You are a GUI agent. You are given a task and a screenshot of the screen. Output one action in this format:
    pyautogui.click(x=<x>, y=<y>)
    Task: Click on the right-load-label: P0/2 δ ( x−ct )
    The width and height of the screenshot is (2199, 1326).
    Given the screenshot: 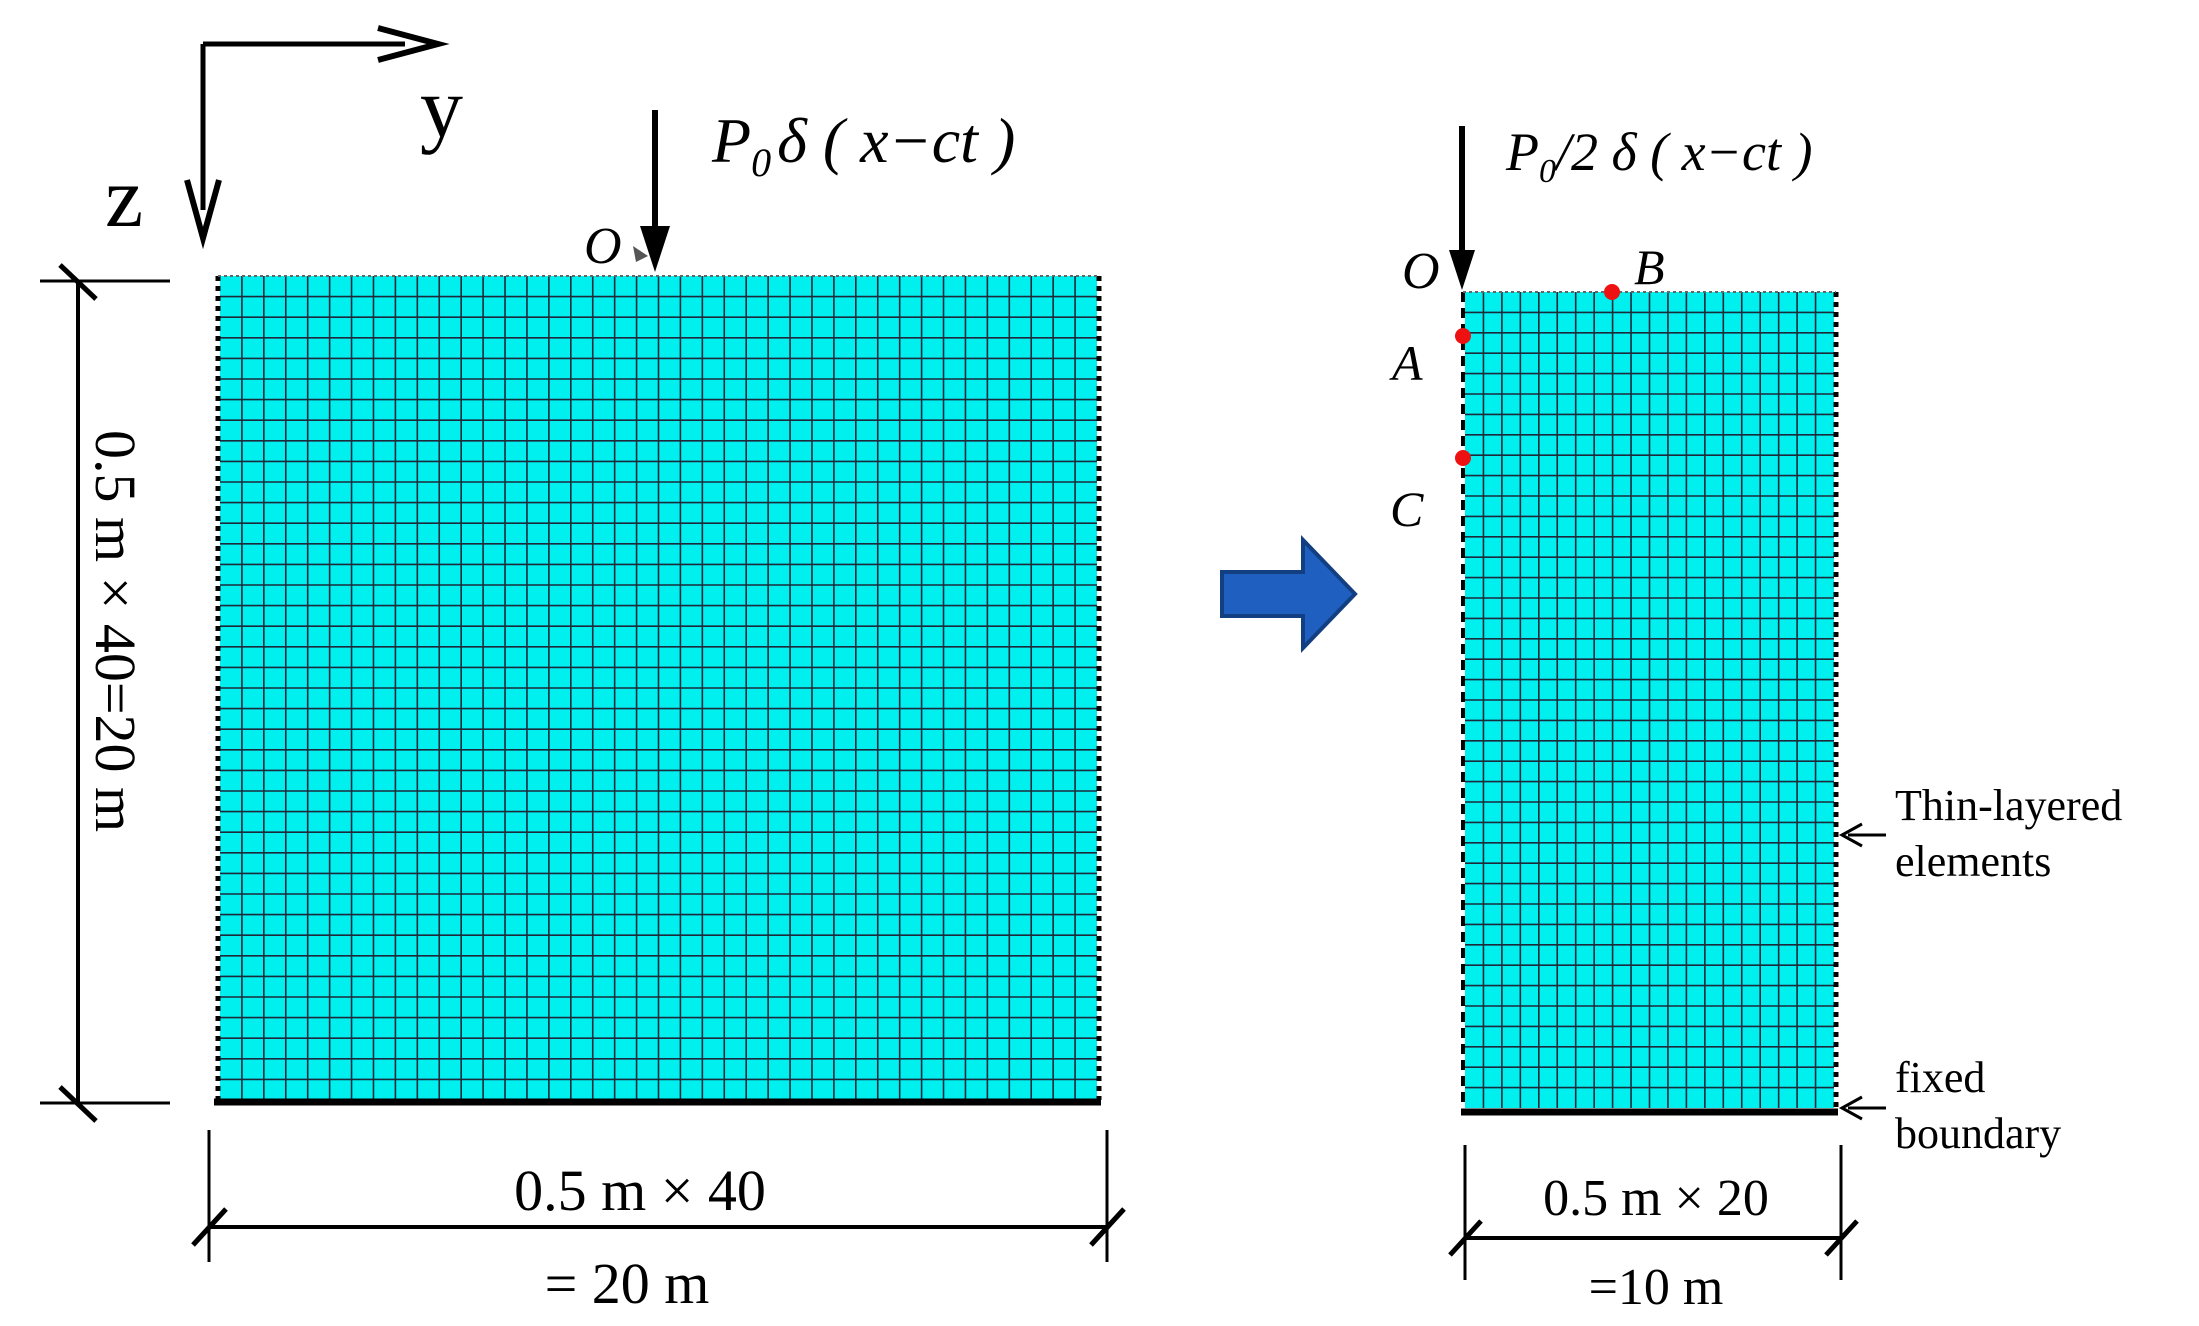 What is the action you would take?
    pyautogui.click(x=1658, y=156)
    